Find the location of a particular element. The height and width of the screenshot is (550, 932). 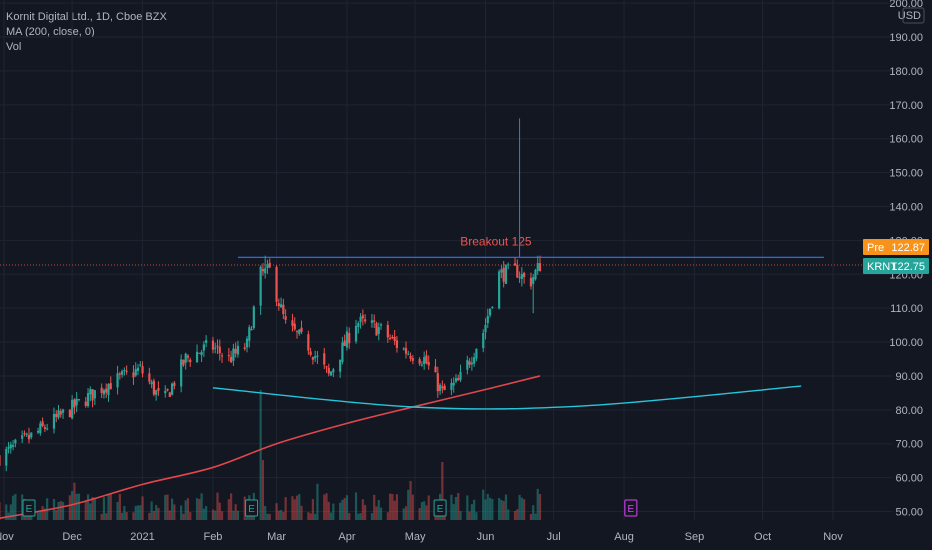

price-tick-label: 200.00 is located at coordinates (906, 5).